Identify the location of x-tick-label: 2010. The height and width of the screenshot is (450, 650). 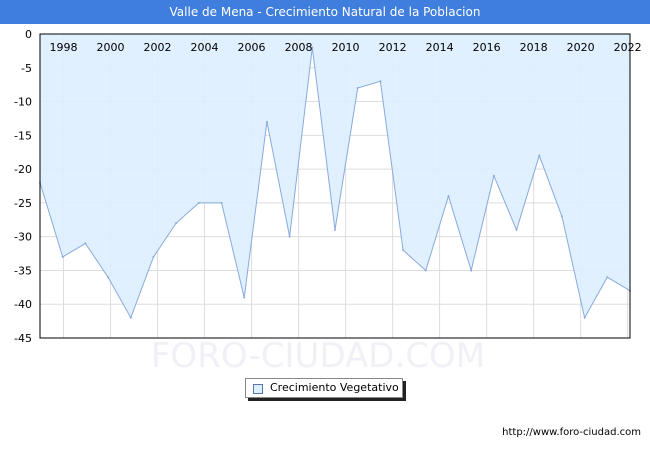
(346, 47).